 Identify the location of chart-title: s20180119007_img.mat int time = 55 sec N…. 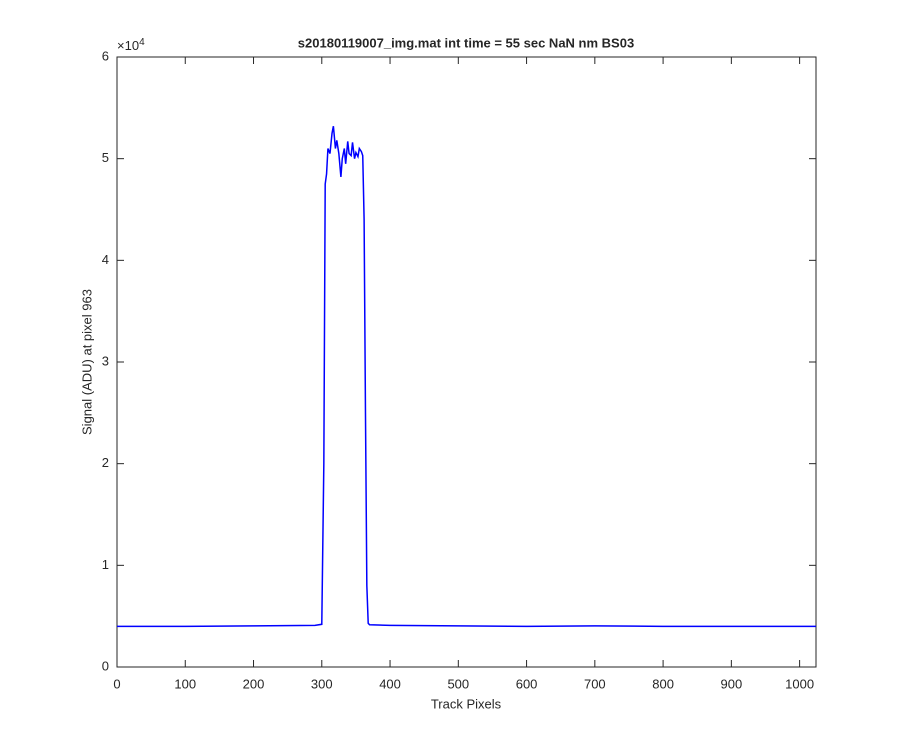
(466, 42).